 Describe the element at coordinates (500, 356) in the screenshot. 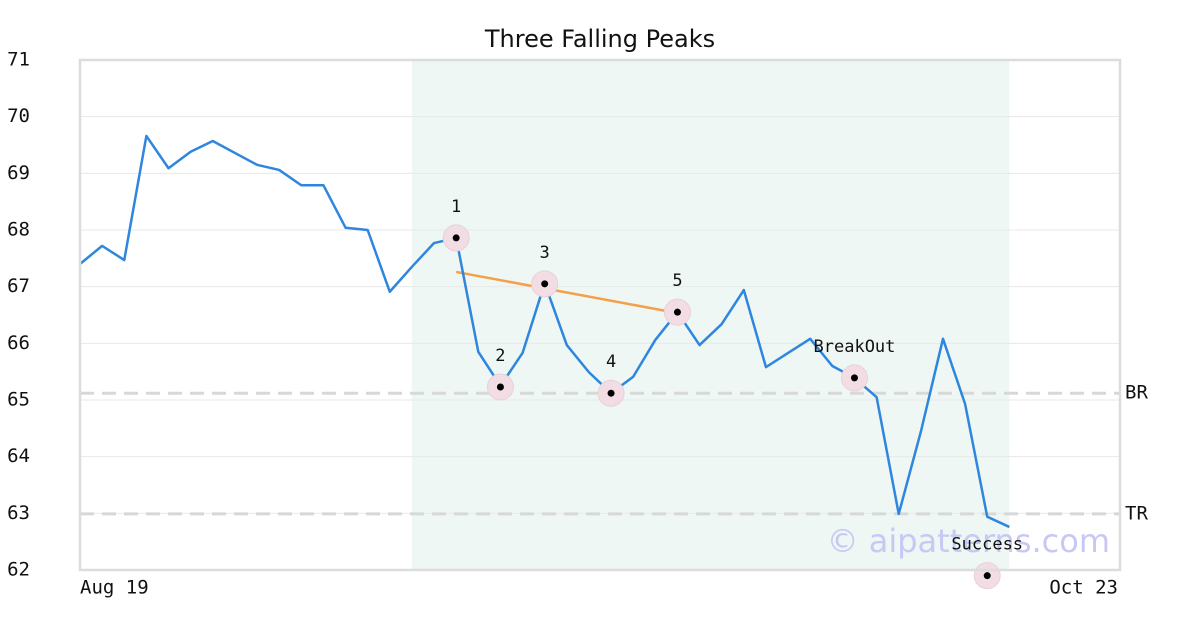

I see `point-label: 2` at that location.